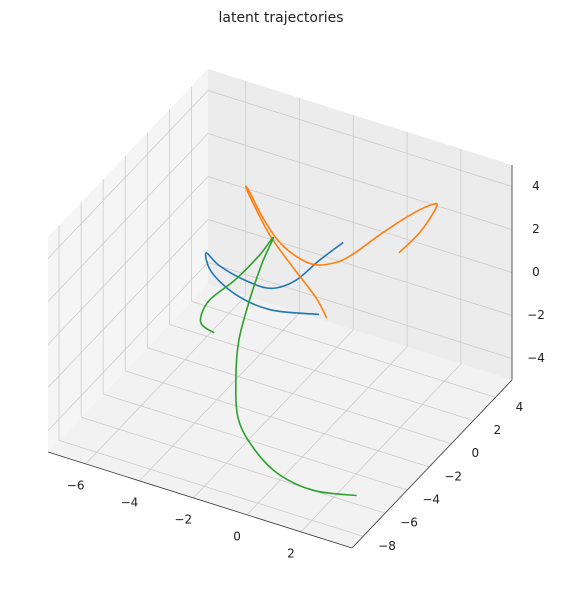 The width and height of the screenshot is (562, 593). Describe the element at coordinates (475, 453) in the screenshot. I see `y-tick-label: 0` at that location.